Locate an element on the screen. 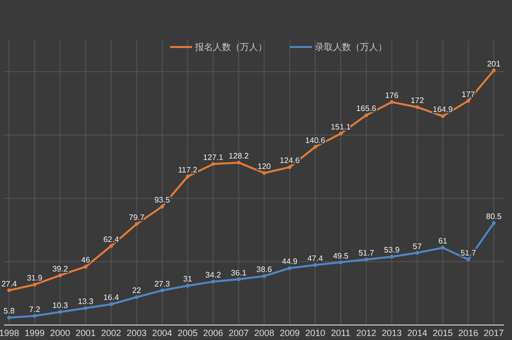 The width and height of the screenshot is (512, 340). legend-label: 报名人数（万人） is located at coordinates (230, 47).